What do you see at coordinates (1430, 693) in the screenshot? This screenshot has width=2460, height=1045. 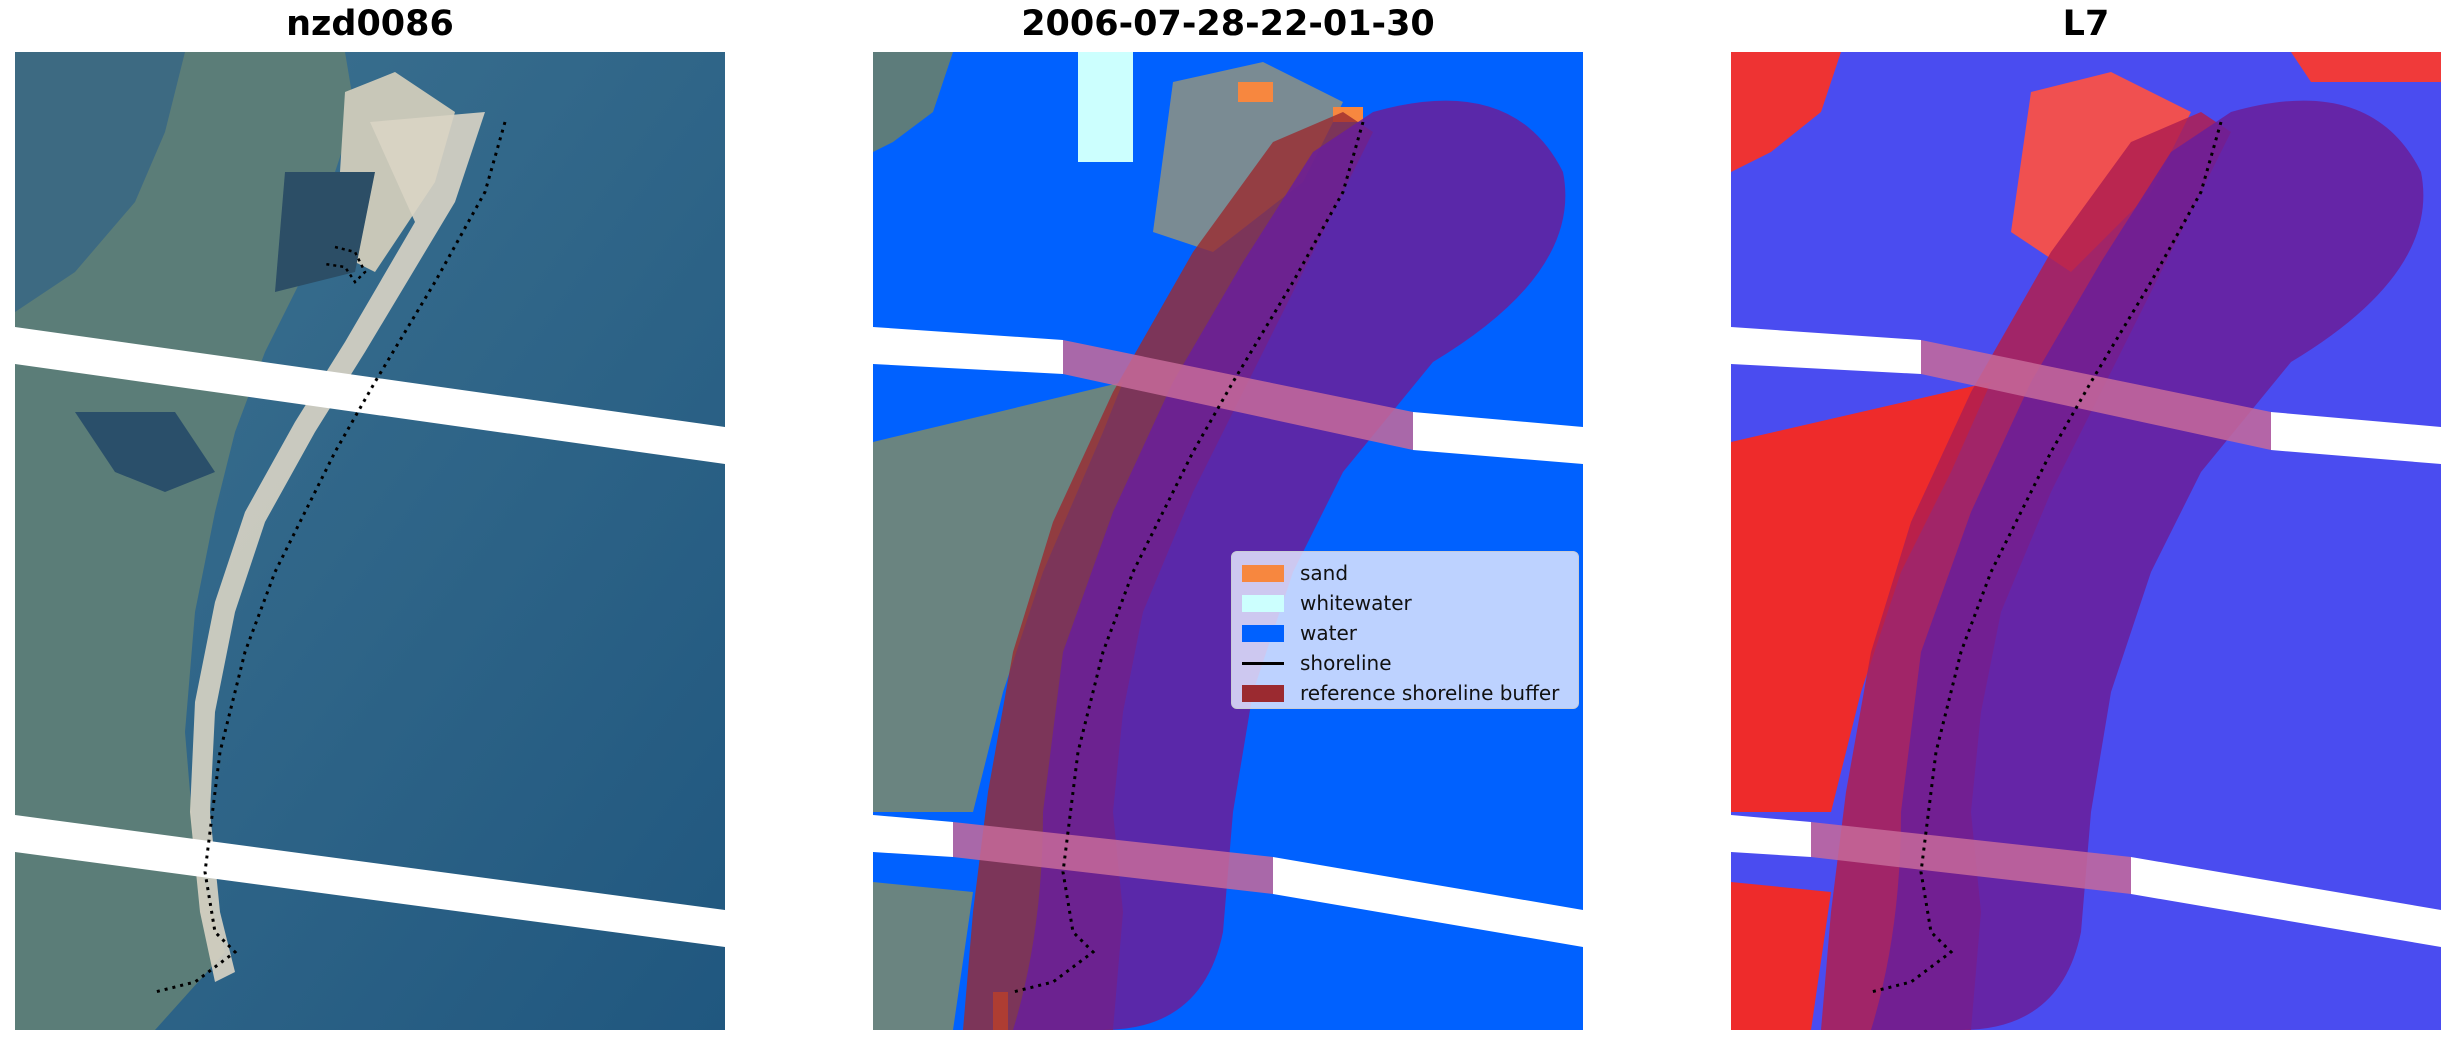 I see `legend-label: reference shoreline buffer` at bounding box center [1430, 693].